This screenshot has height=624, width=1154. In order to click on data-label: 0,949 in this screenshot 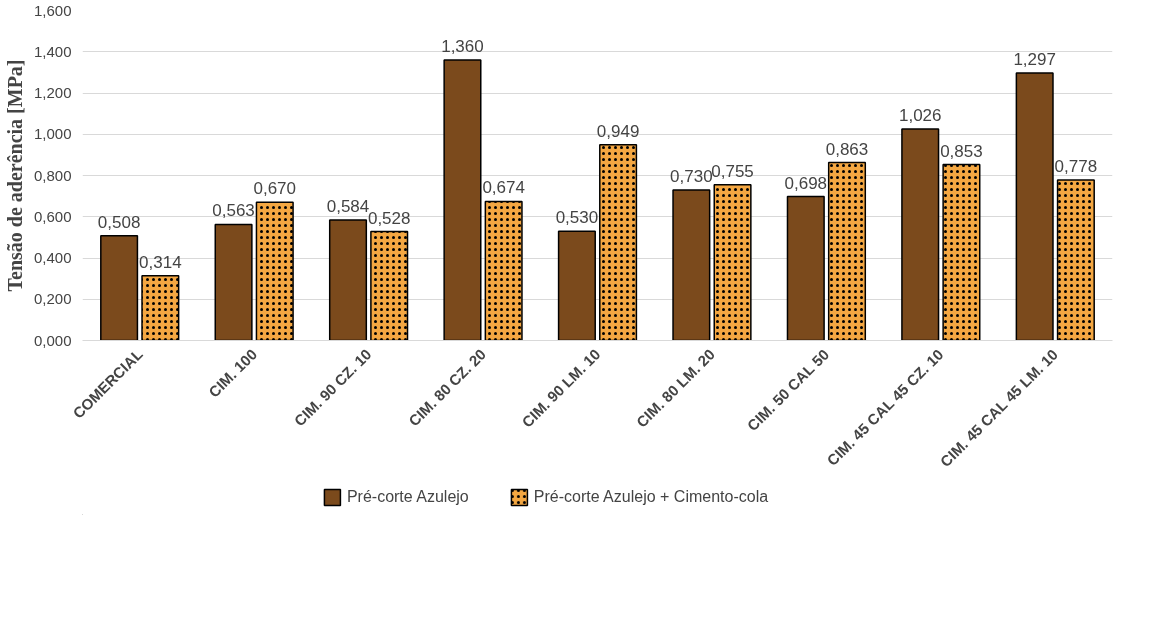, I will do `click(618, 131)`.